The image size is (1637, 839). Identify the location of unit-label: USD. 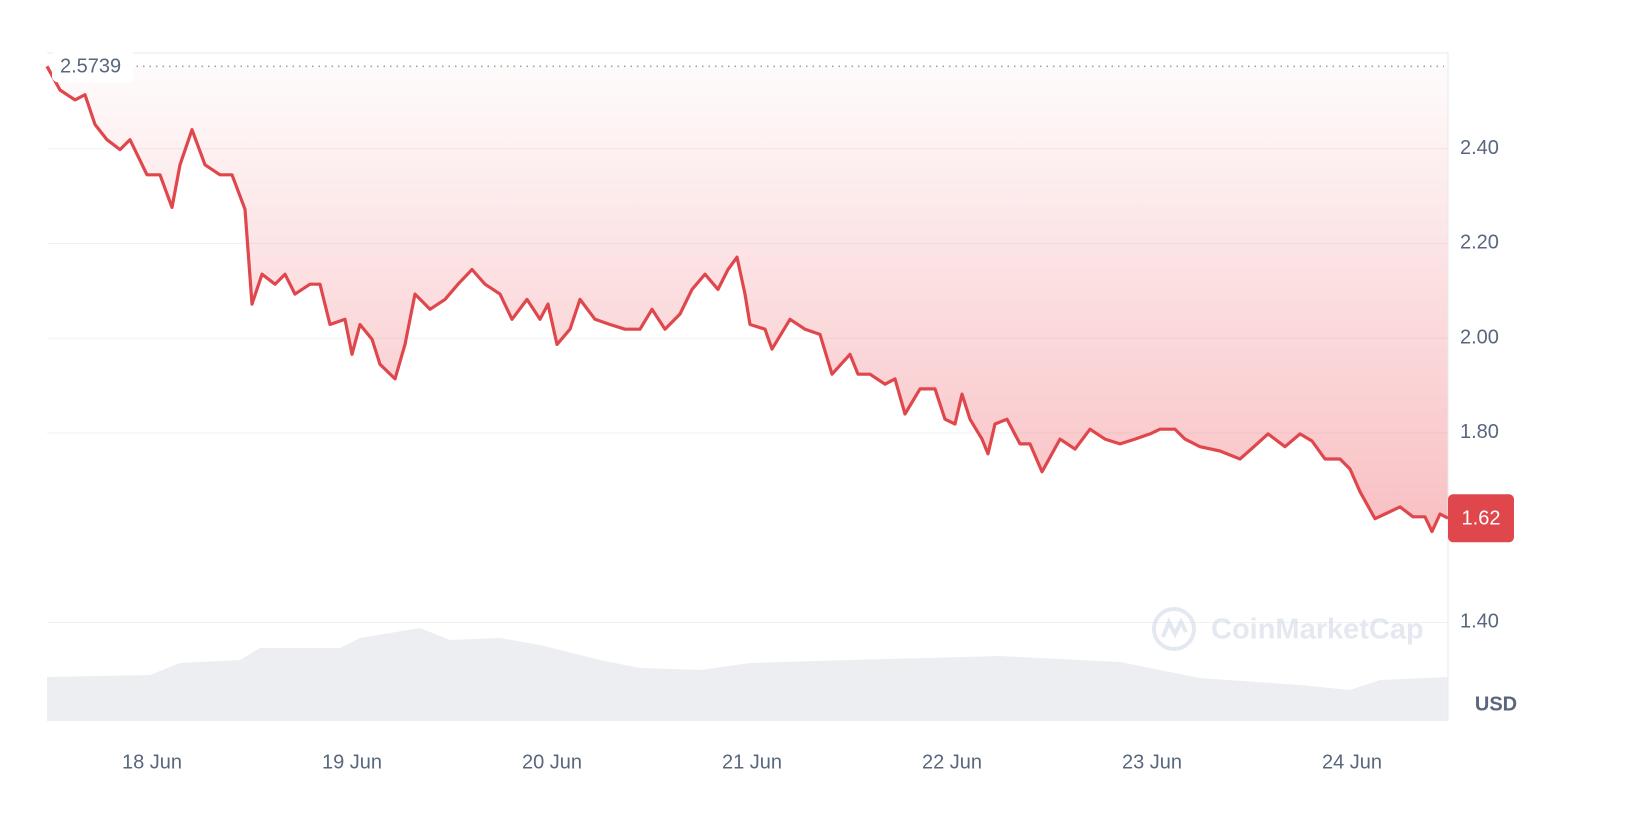
(1496, 704).